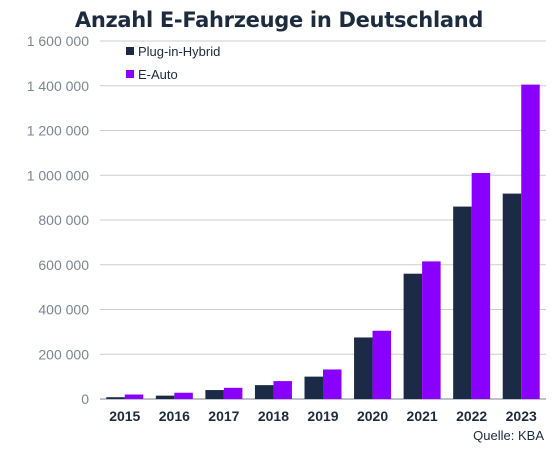 The image size is (558, 455). I want to click on x-tick-label: 2016, so click(174, 416).